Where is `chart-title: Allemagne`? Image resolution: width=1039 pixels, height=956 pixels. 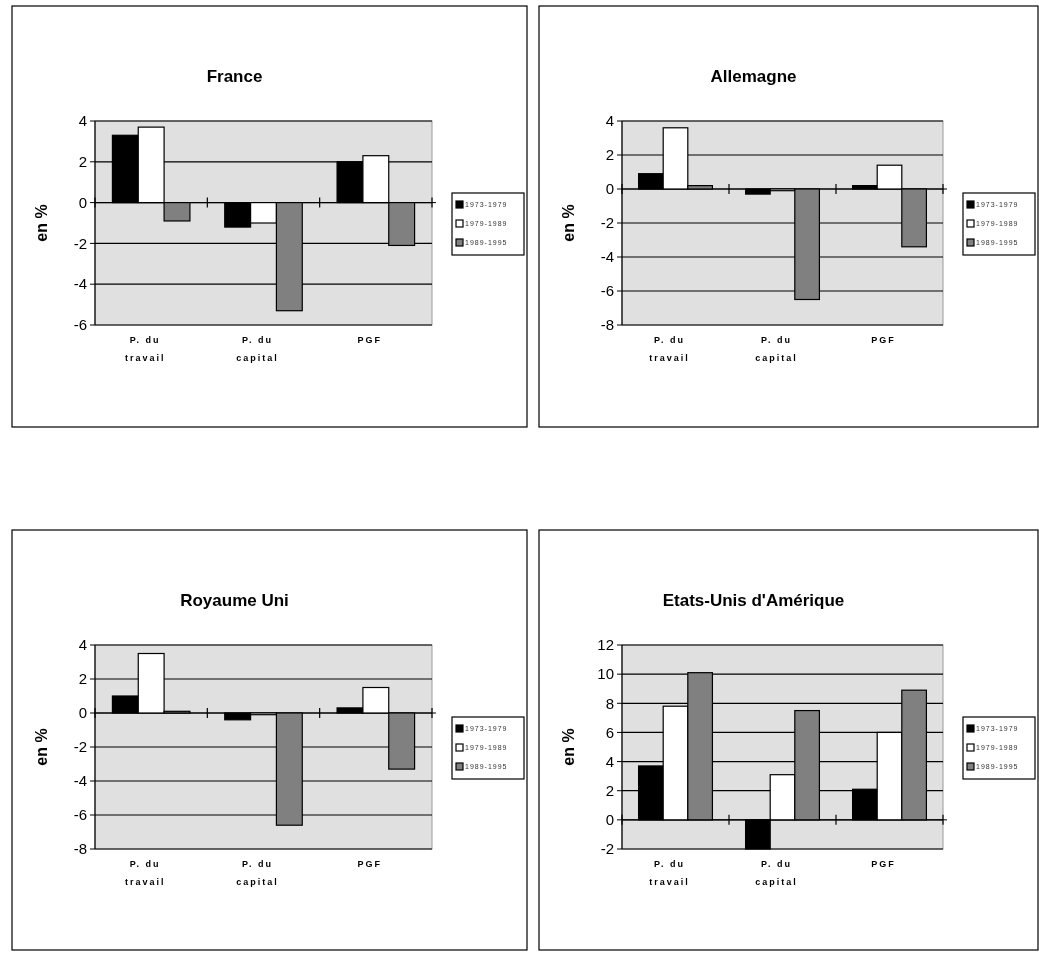 chart-title: Allemagne is located at coordinates (753, 76).